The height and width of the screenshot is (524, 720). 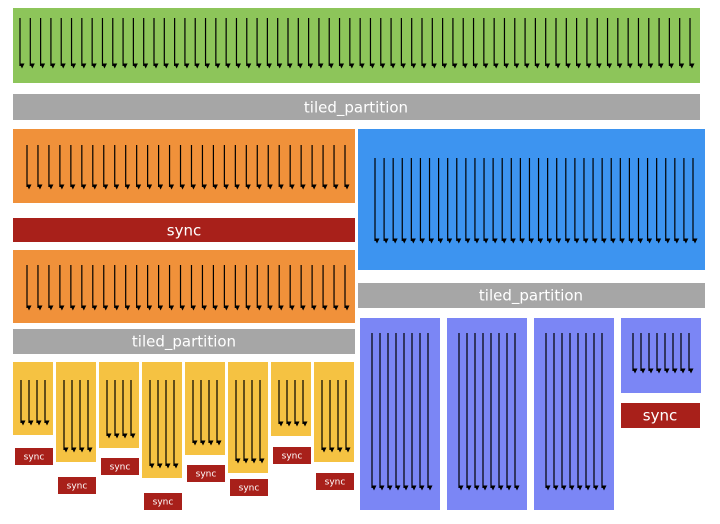 I want to click on block-green, so click(x=356, y=45).